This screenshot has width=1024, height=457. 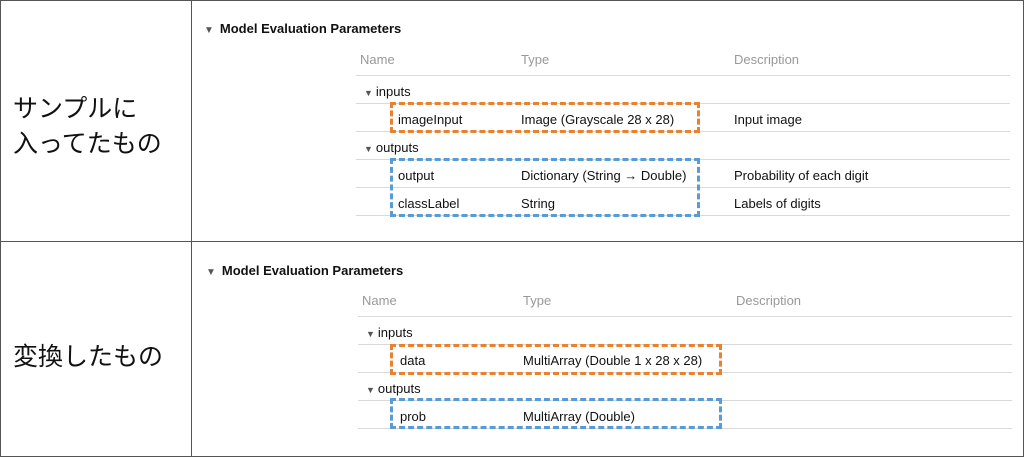 I want to click on param-description: Labels of digits, so click(x=777, y=203).